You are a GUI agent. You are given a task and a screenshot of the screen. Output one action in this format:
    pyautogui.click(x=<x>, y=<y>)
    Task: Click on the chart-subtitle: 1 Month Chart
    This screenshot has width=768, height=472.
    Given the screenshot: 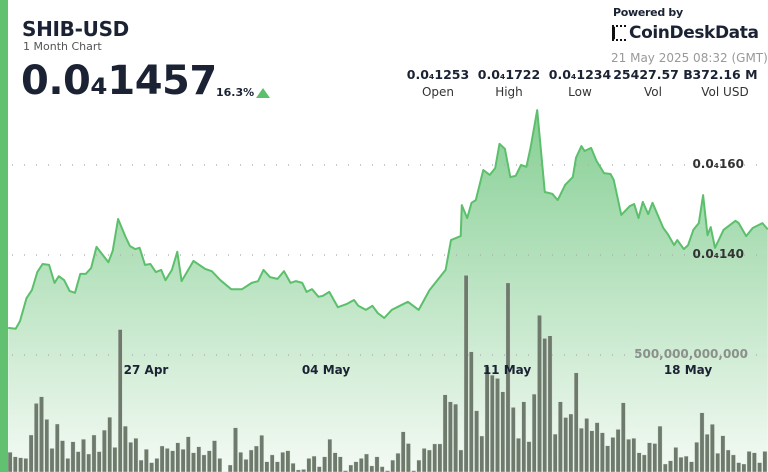 What is the action you would take?
    pyautogui.click(x=62, y=46)
    